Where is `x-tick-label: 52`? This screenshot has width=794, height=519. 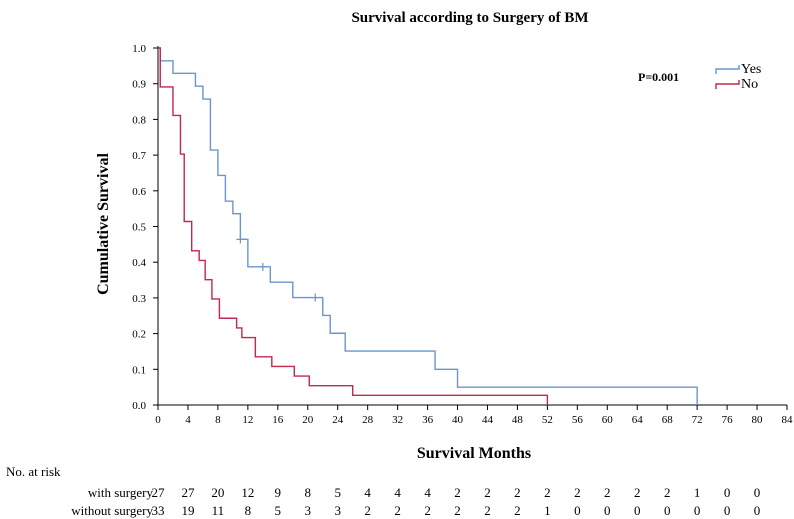 x-tick-label: 52 is located at coordinates (547, 420).